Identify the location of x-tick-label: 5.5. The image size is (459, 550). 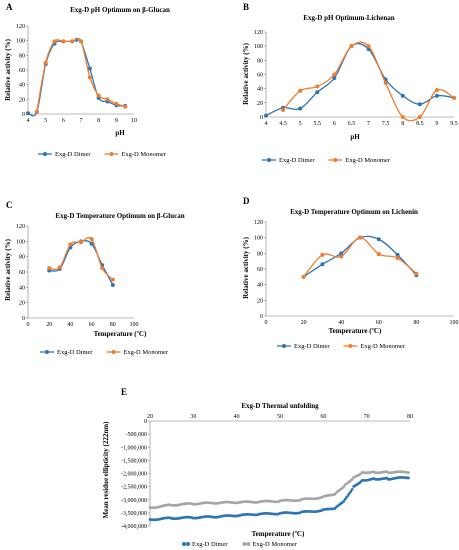
(318, 124).